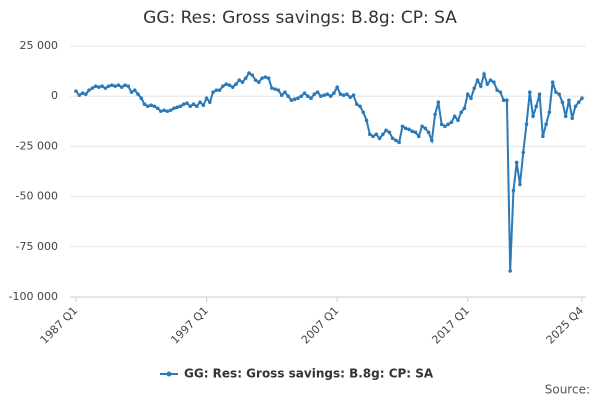 This screenshot has width=600, height=400. I want to click on y-tick-label: -100 000, so click(33, 296).